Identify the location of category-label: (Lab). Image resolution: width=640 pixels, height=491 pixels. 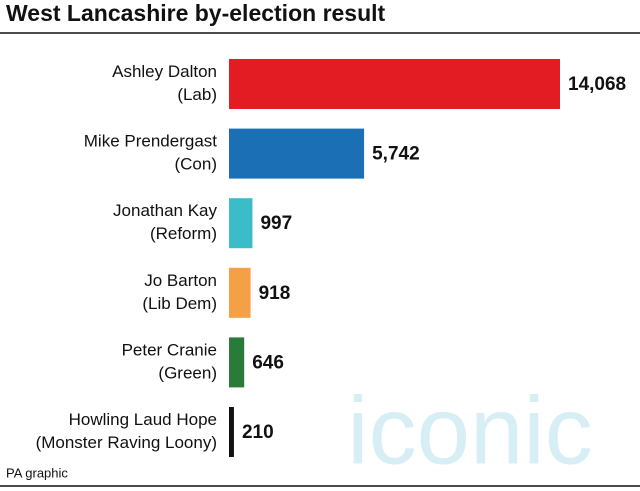
(197, 94).